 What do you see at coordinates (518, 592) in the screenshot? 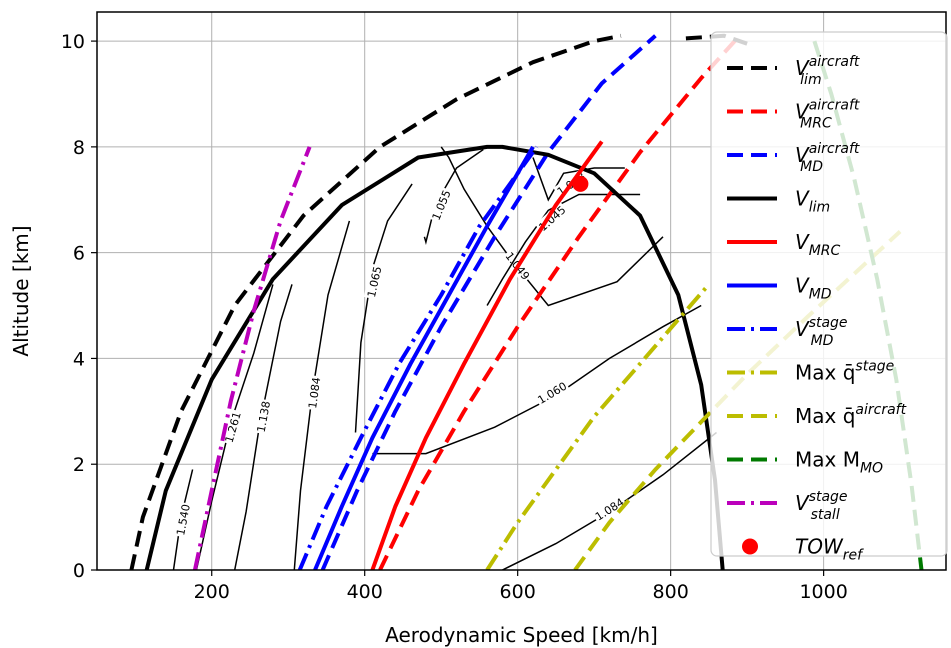
I see `x-tick-label: 600` at bounding box center [518, 592].